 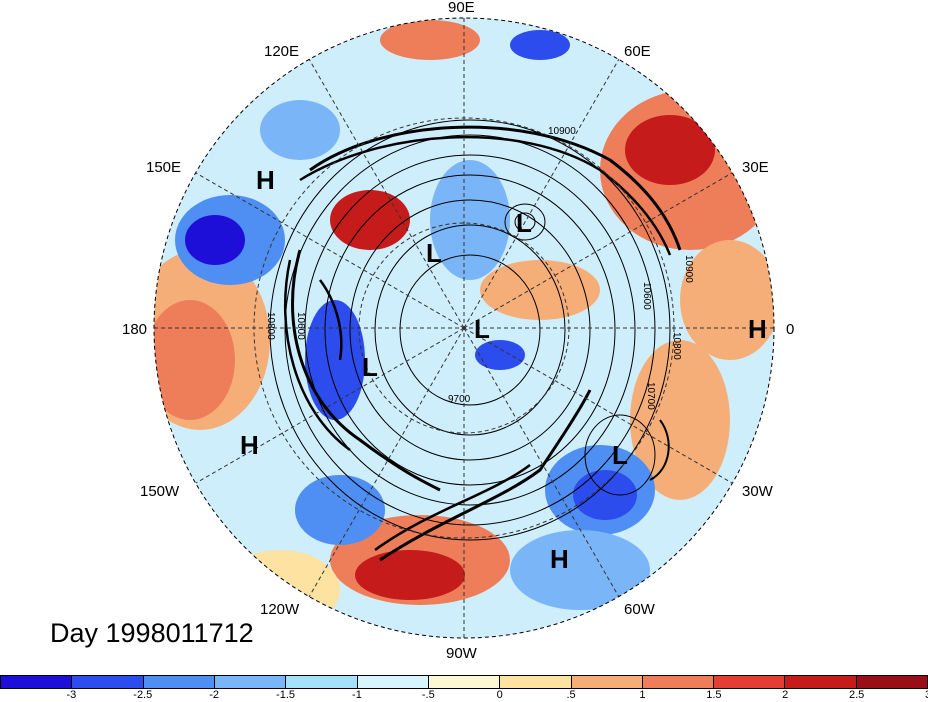 I want to click on date-label: Day 1998011712, so click(x=152, y=633).